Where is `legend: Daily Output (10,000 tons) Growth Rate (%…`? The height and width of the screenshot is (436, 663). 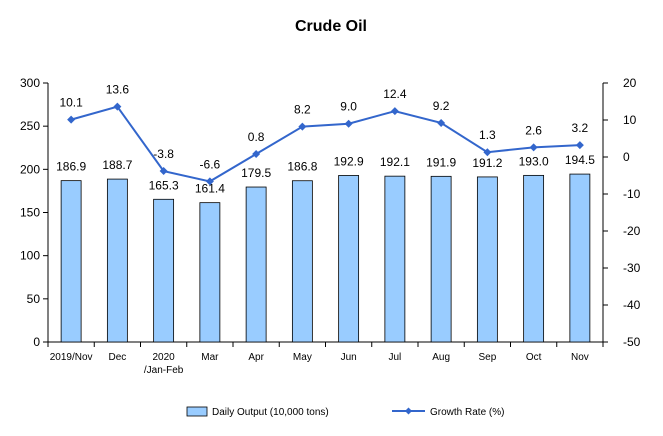 legend: Daily Output (10,000 tons) Growth Rate (%… is located at coordinates (345, 412).